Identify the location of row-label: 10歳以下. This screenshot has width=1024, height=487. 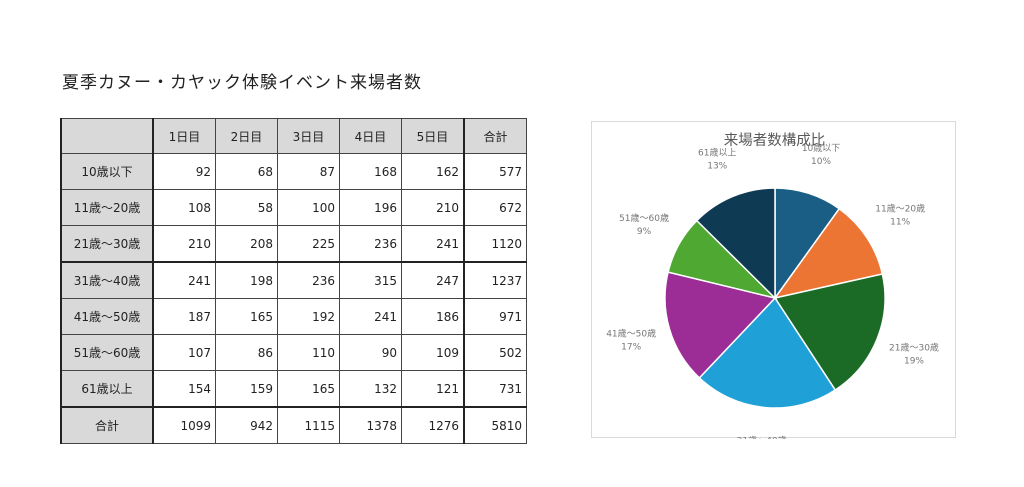
(107, 171).